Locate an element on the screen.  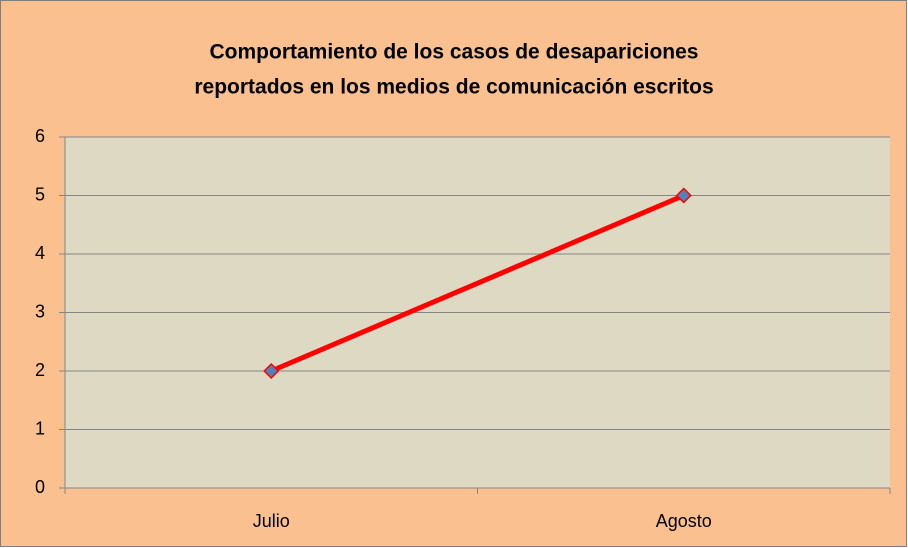
x-tick-label: Julio is located at coordinates (271, 521).